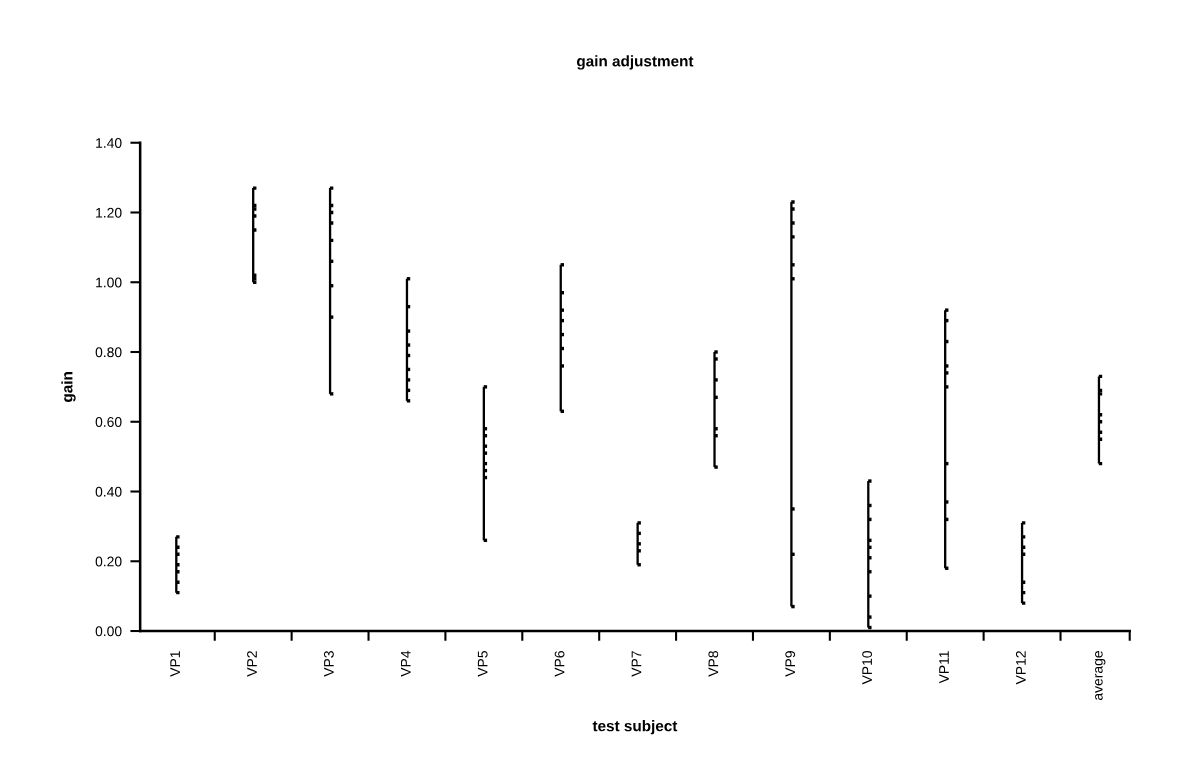 The height and width of the screenshot is (780, 1198). Describe the element at coordinates (109, 143) in the screenshot. I see `y-tick-label: 1.40` at that location.